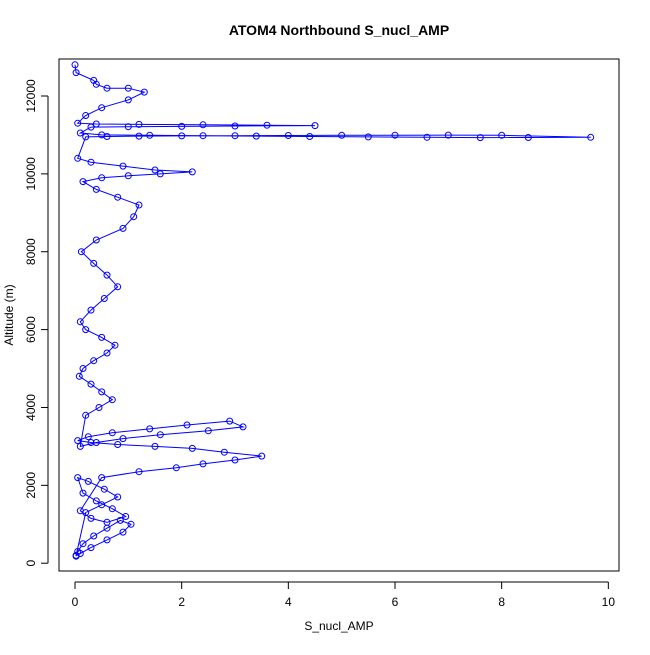  What do you see at coordinates (339, 30) in the screenshot?
I see `chart-title: ATOM4 Northbound S_nucl_AMP` at bounding box center [339, 30].